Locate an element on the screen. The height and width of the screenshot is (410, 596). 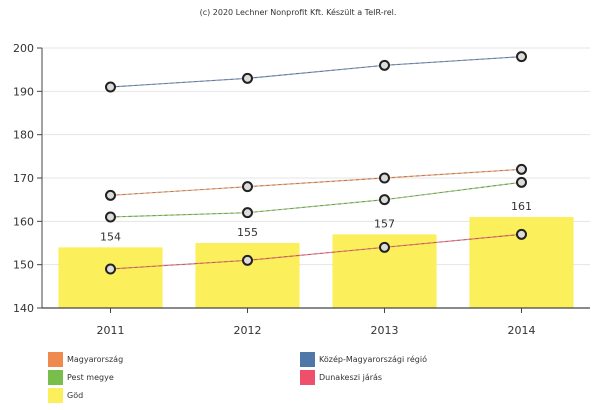
y-tick-label: 140 is located at coordinates (23, 308).